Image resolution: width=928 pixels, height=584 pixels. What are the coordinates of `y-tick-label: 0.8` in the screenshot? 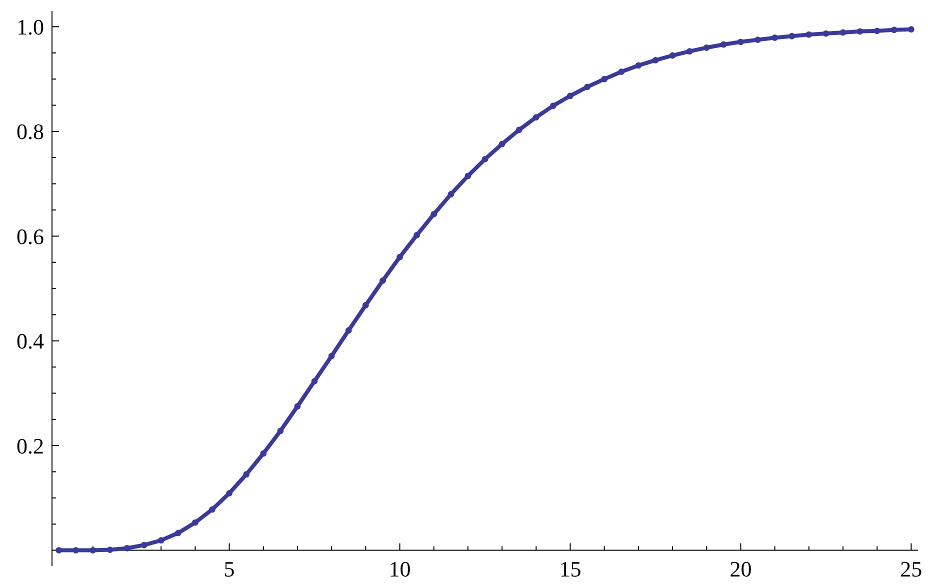 It's located at (30, 131).